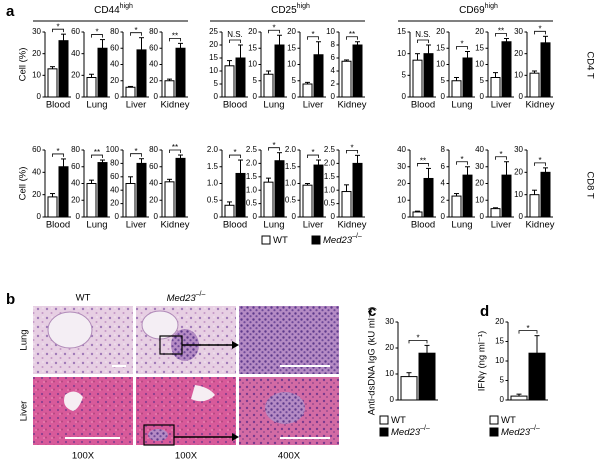 The height and width of the screenshot is (466, 600). What do you see at coordinates (351, 225) in the screenshot?
I see `x-label: Kidney` at bounding box center [351, 225].